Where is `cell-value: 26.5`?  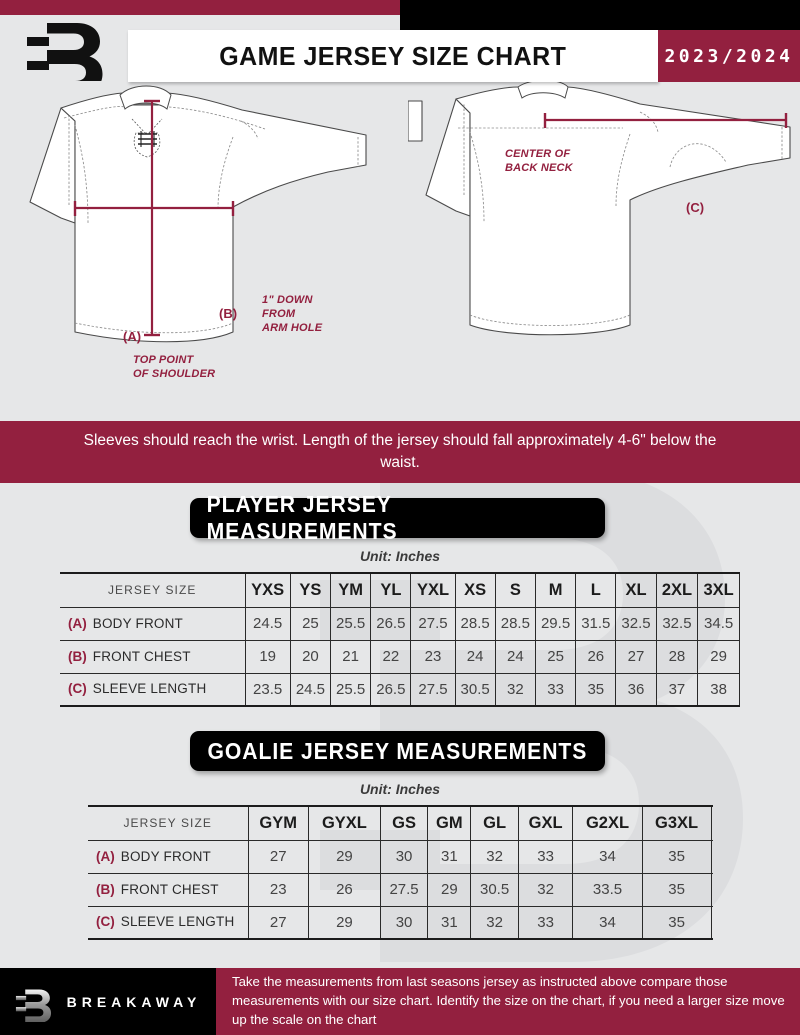 cell-value: 26.5 is located at coordinates (391, 623).